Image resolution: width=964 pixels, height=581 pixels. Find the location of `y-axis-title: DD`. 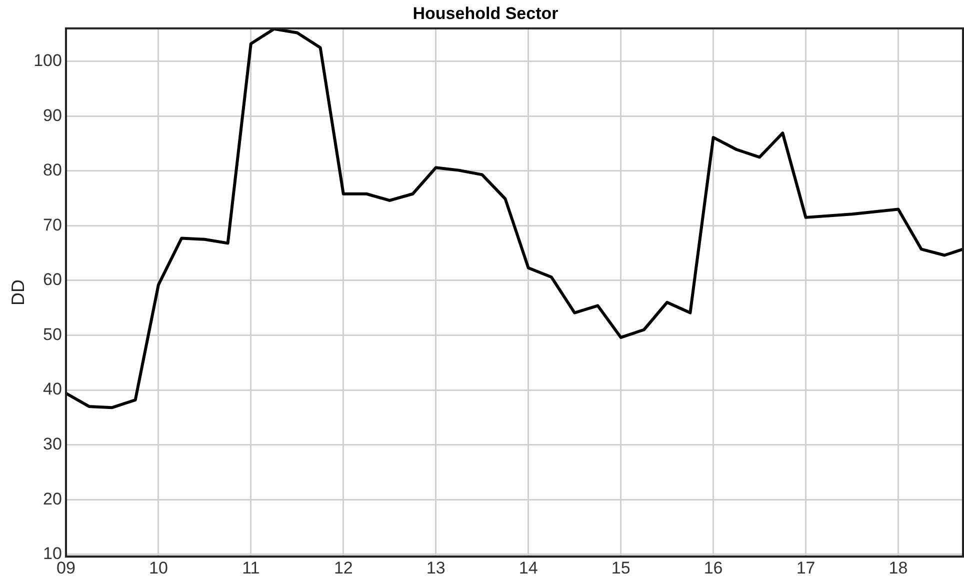

y-axis-title: DD is located at coordinates (18, 293).